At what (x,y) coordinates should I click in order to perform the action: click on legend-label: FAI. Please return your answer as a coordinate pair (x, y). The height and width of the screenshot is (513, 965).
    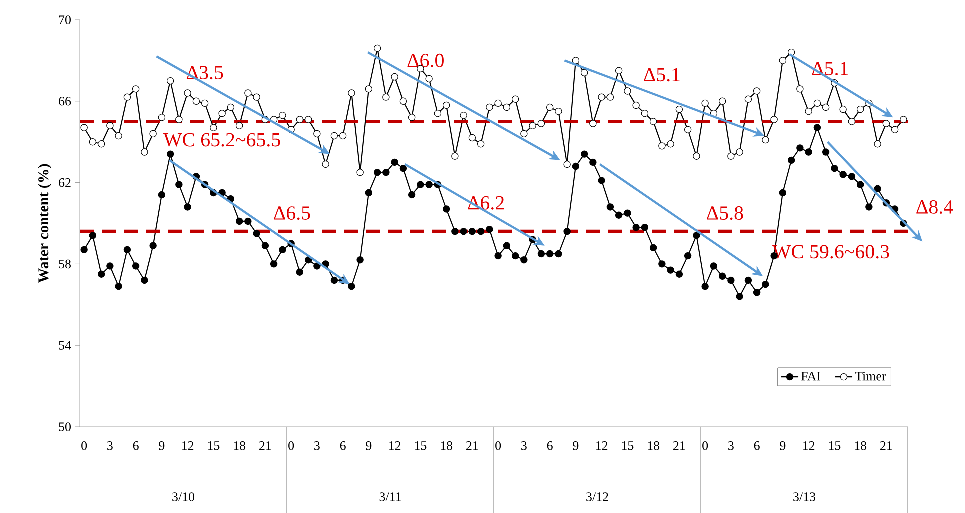
    Looking at the image, I should click on (811, 376).